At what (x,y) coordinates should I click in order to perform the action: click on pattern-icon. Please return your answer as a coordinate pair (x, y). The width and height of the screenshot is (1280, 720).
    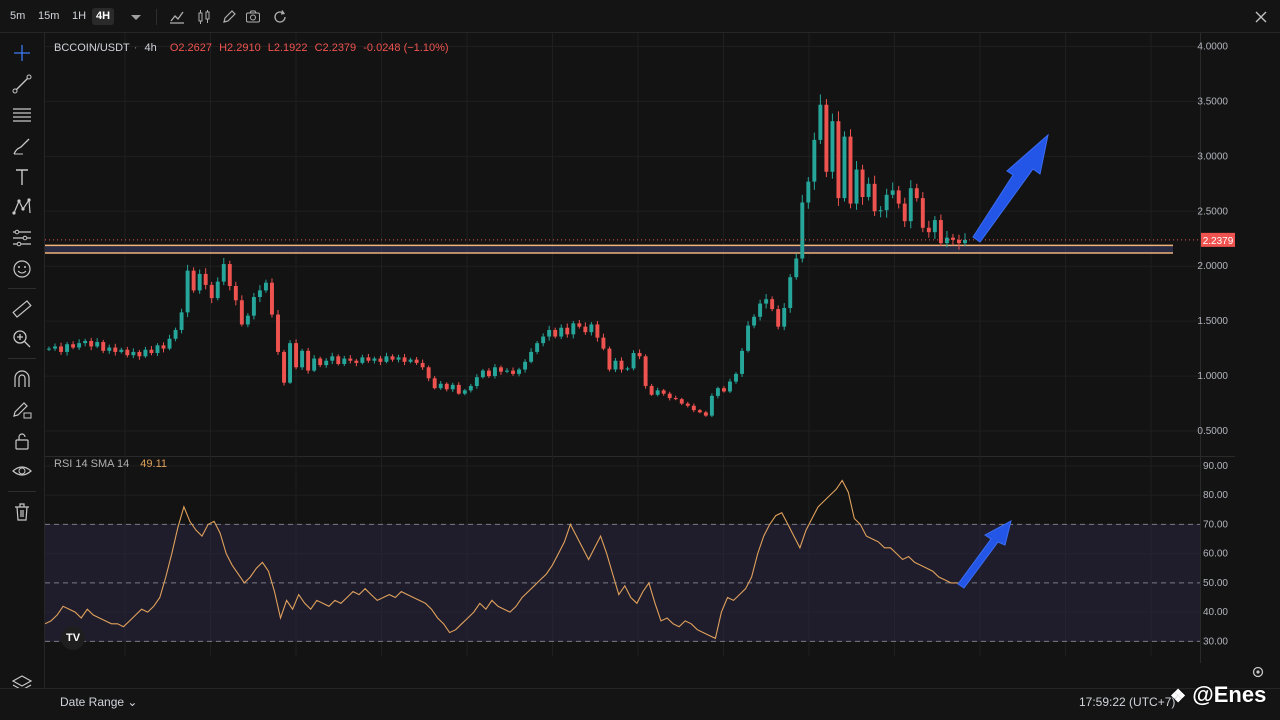
    Looking at the image, I should click on (22, 207).